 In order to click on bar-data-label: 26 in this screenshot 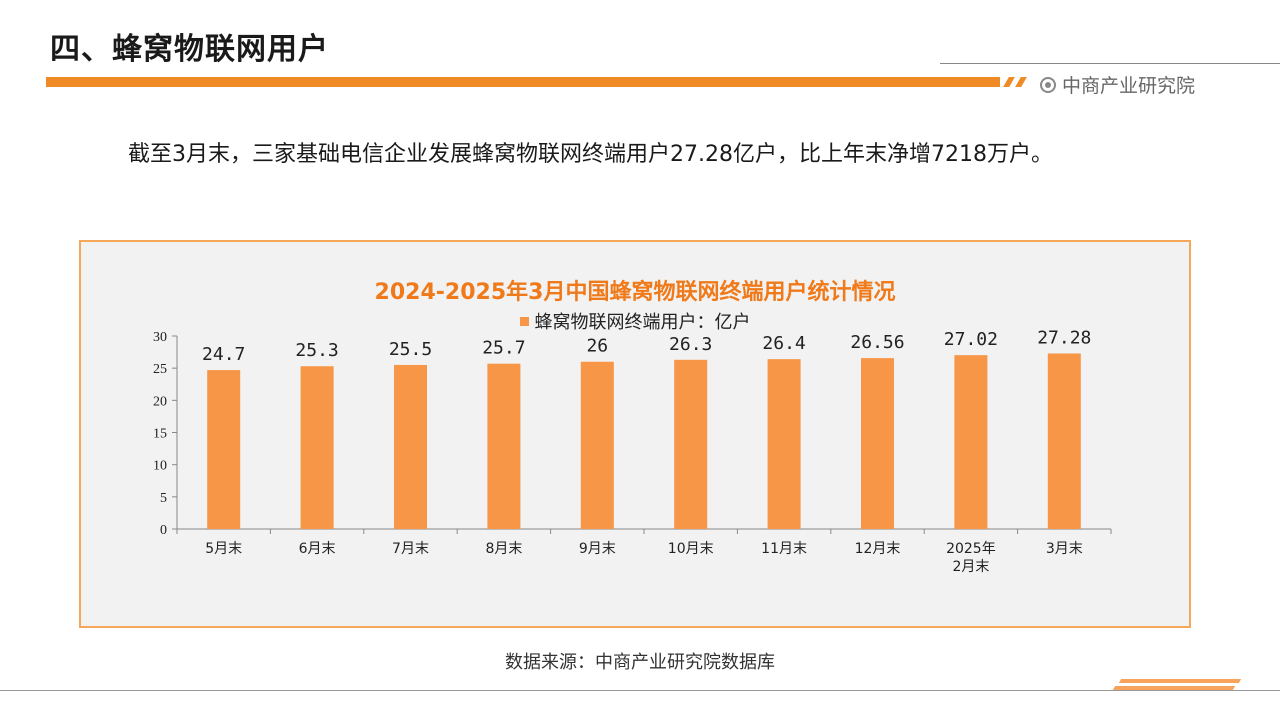, I will do `click(597, 346)`.